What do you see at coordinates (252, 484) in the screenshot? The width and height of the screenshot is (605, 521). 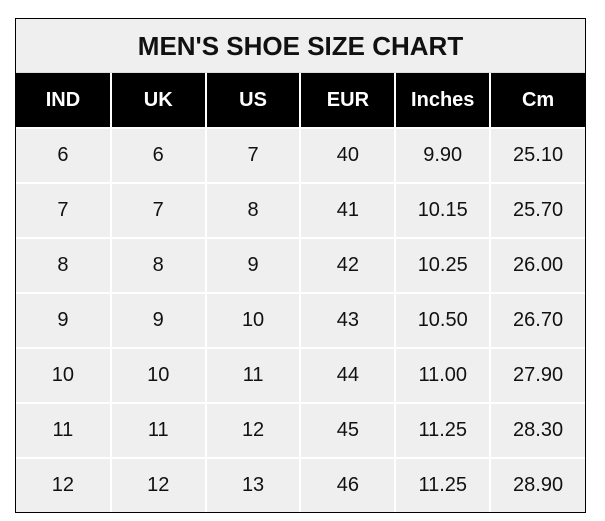 I see `table-cell: 13` at bounding box center [252, 484].